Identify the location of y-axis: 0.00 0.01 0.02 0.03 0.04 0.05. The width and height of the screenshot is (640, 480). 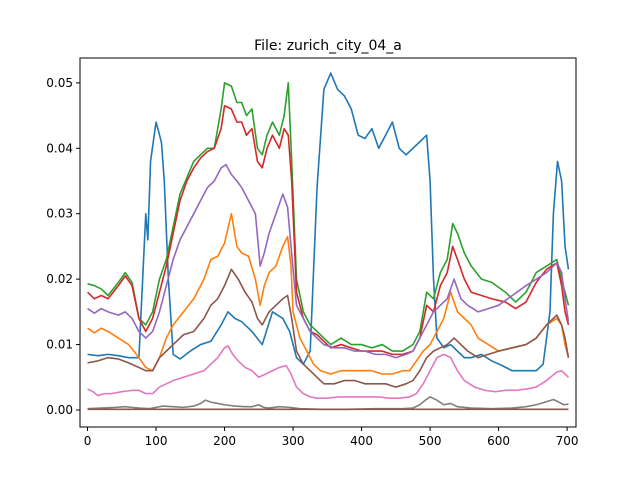
(63, 246).